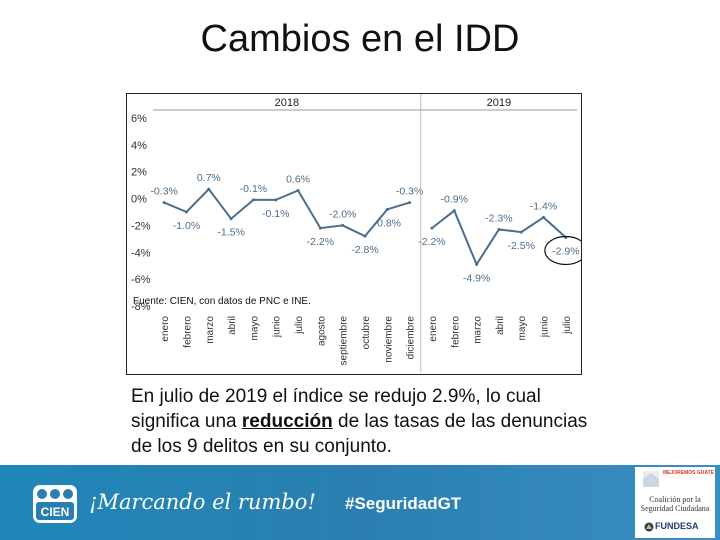 This screenshot has width=720, height=540. I want to click on data-label: -1.5%, so click(230, 233).